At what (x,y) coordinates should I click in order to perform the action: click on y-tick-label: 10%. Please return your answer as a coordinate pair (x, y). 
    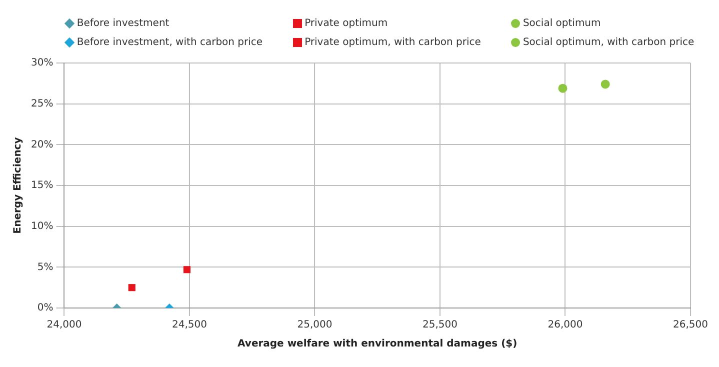
    Looking at the image, I should click on (42, 226).